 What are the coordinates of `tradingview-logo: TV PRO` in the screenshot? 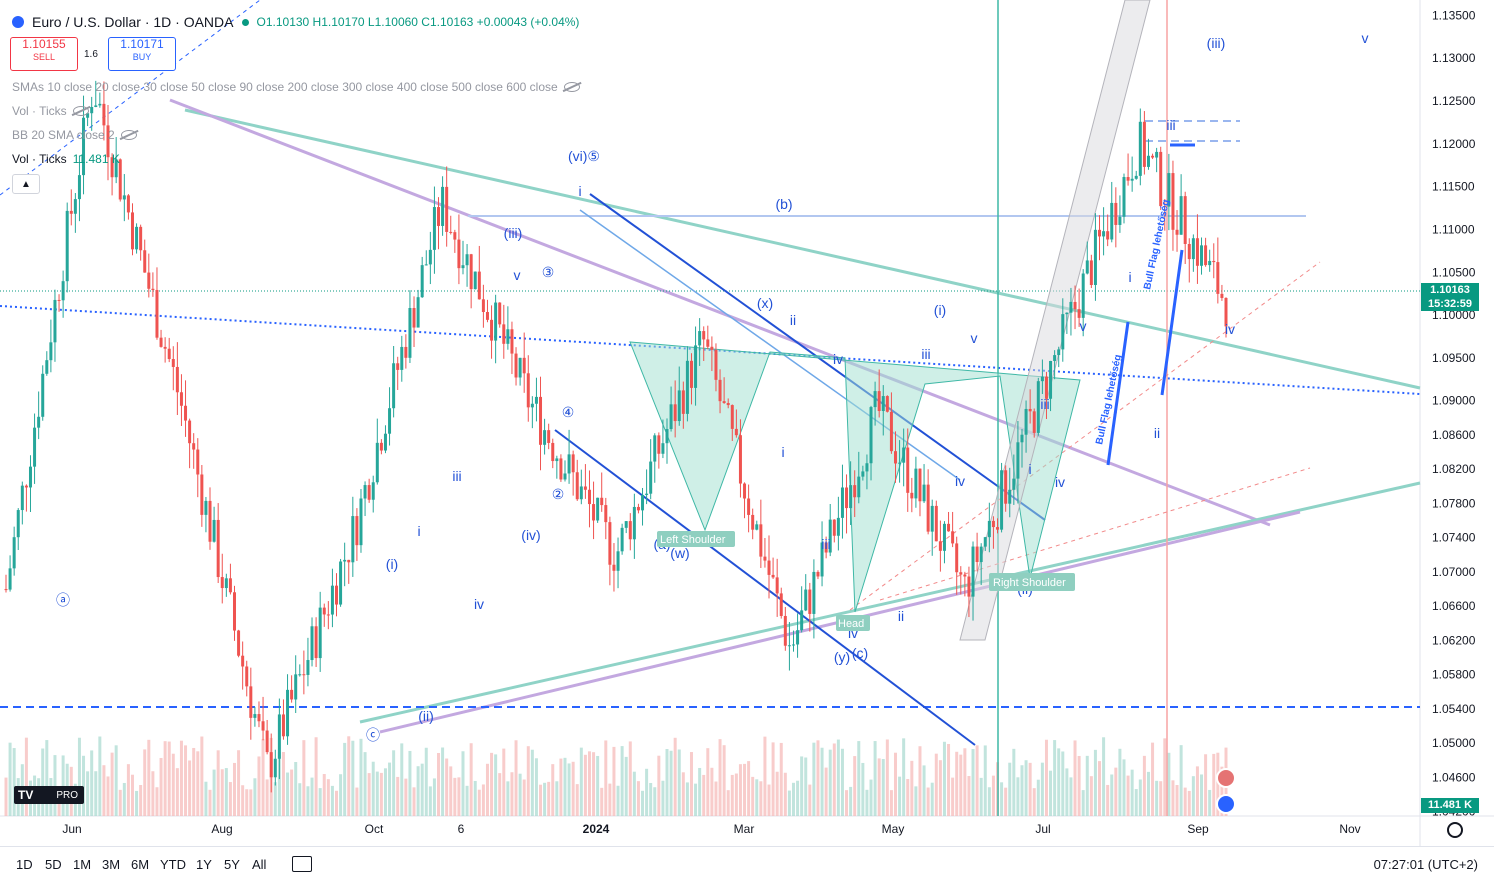 It's located at (49, 795).